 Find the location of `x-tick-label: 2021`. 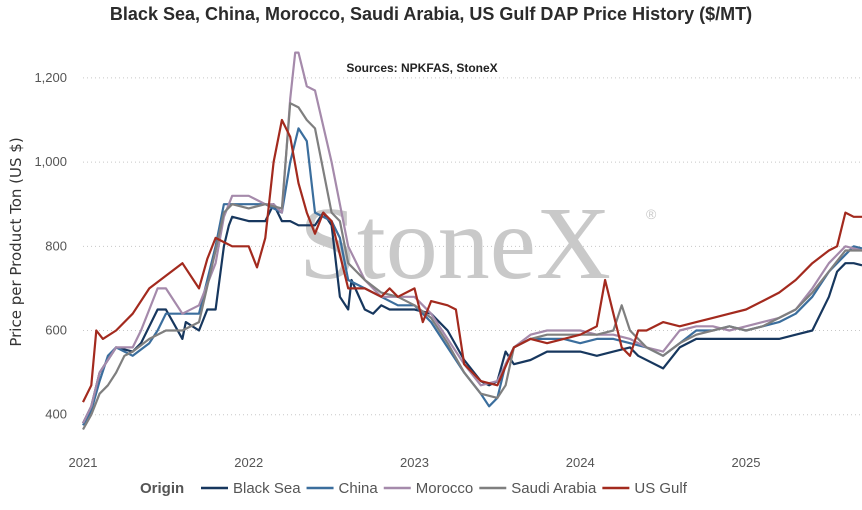

x-tick-label: 2021 is located at coordinates (83, 462).